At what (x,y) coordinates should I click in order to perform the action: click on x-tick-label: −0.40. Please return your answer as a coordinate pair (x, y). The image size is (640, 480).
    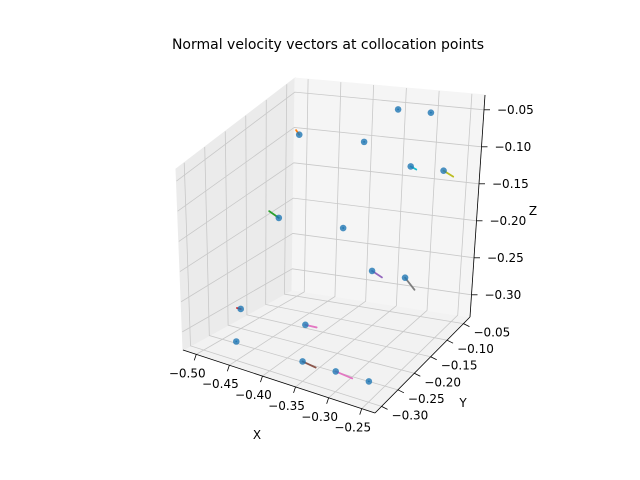
    Looking at the image, I should click on (253, 395).